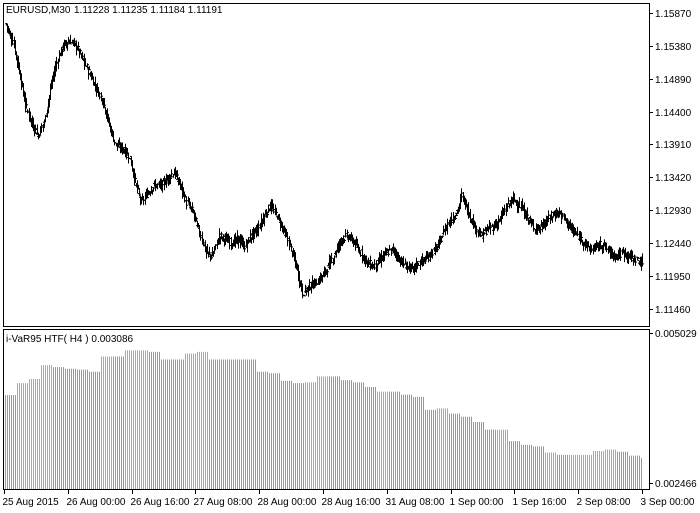  I want to click on price-tick-label: 1.11460, so click(673, 310).